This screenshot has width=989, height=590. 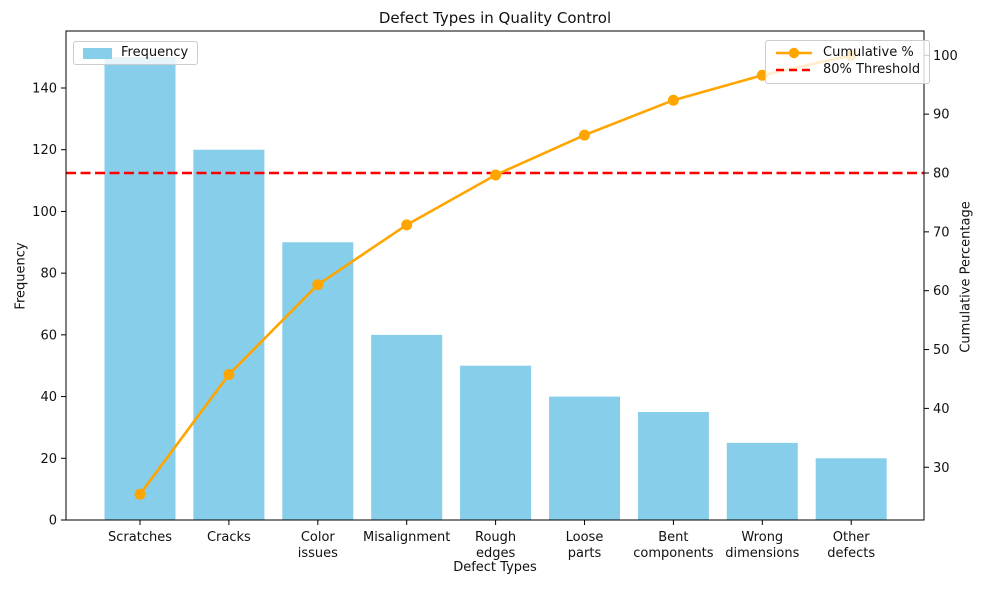 I want to click on frequency-swatch, so click(x=97, y=53).